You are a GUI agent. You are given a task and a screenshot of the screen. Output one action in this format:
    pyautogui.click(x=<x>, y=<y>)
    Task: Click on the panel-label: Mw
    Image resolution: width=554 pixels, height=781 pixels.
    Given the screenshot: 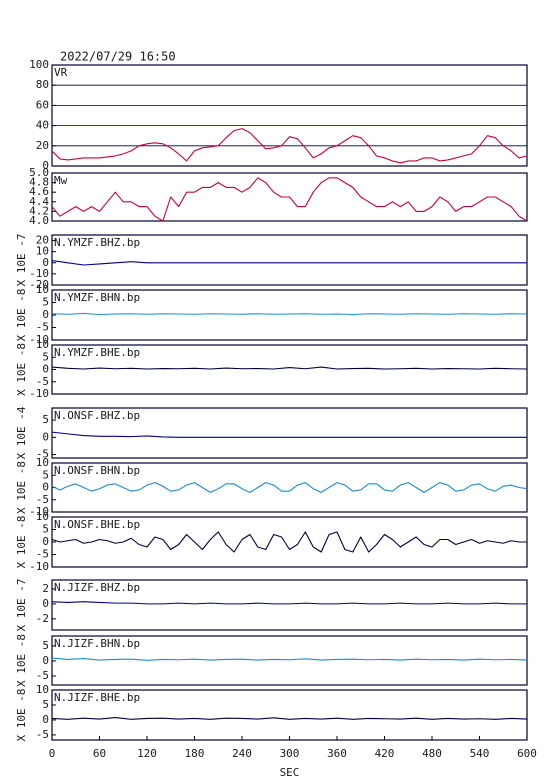 What is the action you would take?
    pyautogui.click(x=61, y=180)
    